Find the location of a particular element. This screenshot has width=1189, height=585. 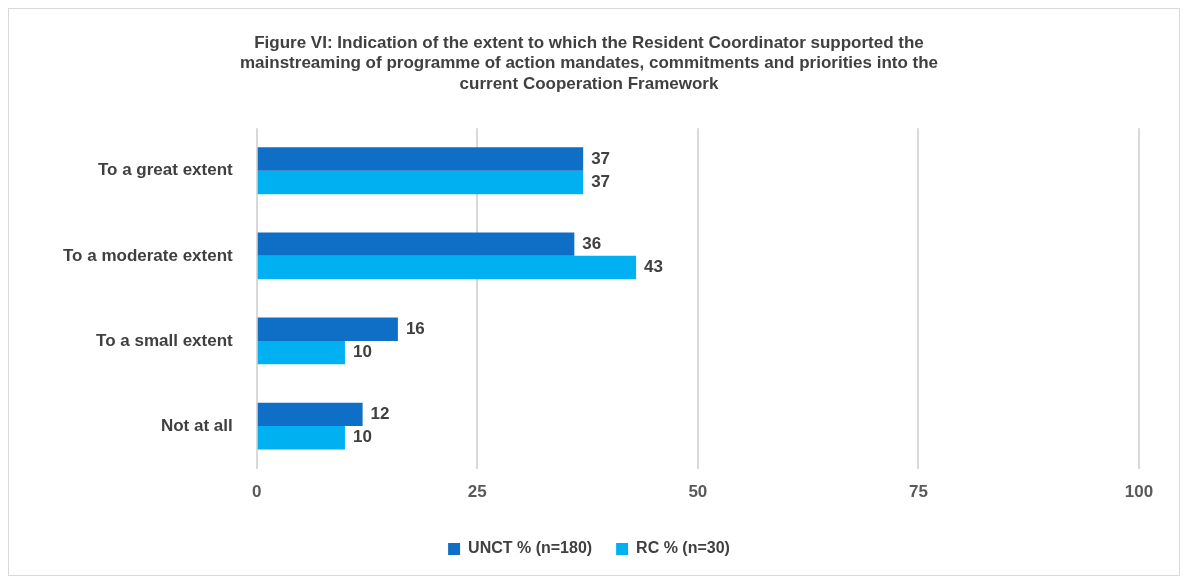

legend-label: RC % (n=30) is located at coordinates (683, 548).